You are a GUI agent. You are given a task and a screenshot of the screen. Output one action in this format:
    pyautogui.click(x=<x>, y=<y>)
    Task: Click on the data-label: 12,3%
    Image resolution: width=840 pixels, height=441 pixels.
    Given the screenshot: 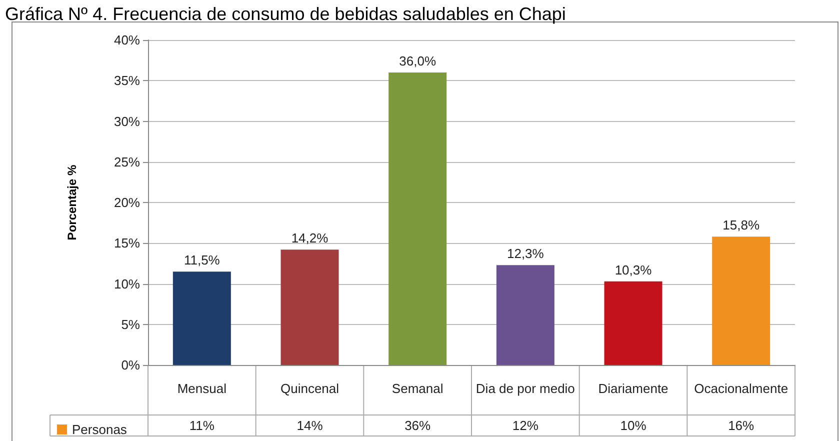 What is the action you would take?
    pyautogui.click(x=525, y=254)
    